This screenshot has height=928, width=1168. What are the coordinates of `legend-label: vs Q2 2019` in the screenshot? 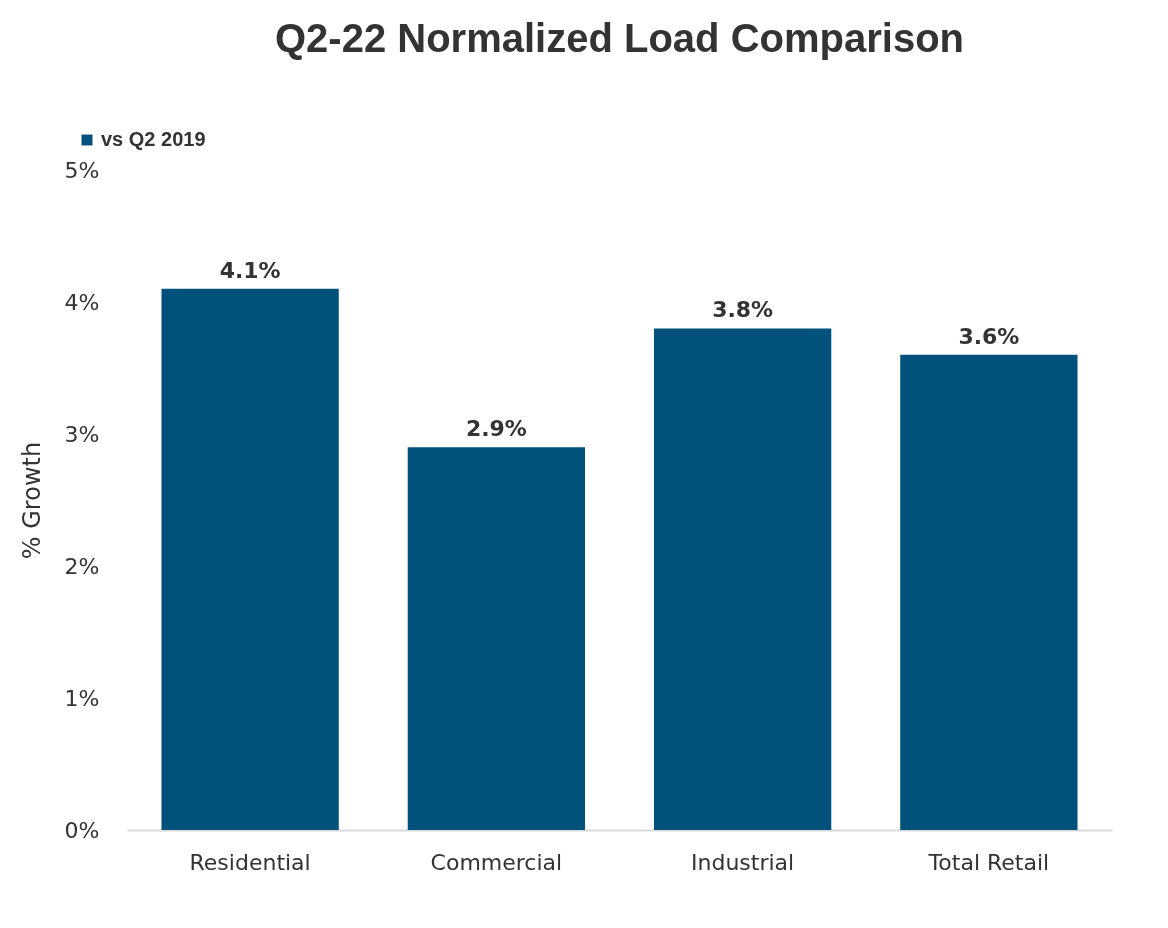 It's located at (153, 139).